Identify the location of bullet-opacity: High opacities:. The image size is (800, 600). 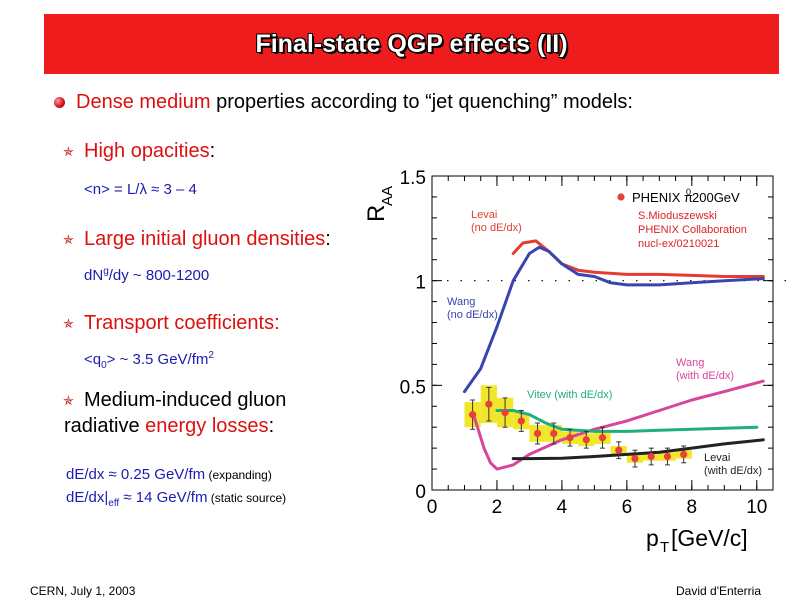
(149, 151).